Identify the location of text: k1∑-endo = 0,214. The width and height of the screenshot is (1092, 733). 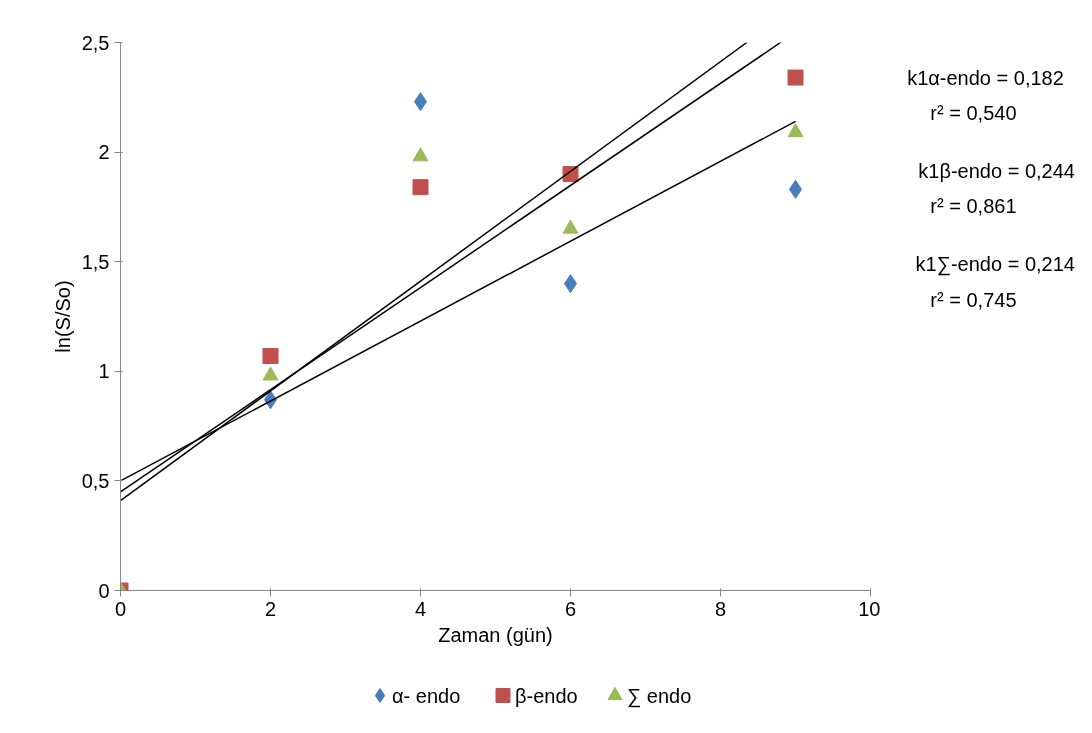
(995, 264).